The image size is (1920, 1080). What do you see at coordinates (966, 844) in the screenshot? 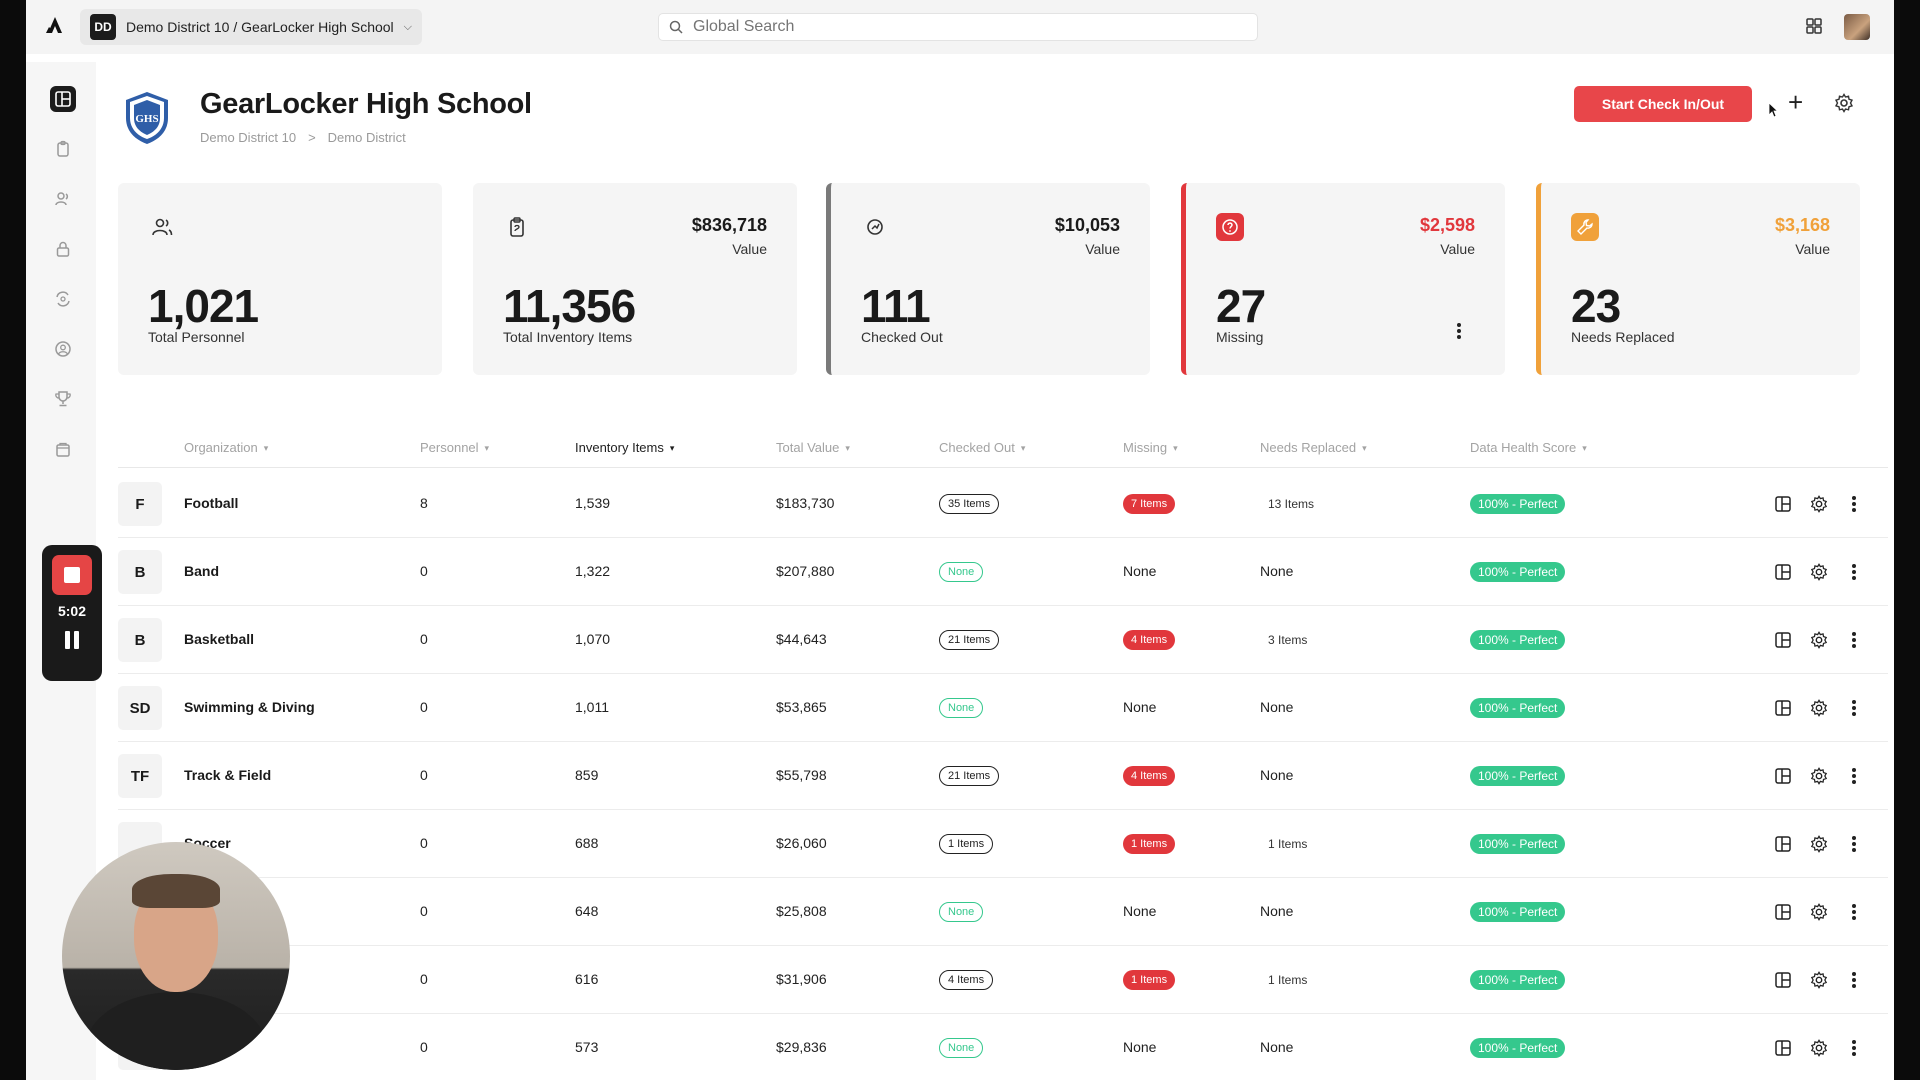
I see `checked-out-badge: 1 Items` at bounding box center [966, 844].